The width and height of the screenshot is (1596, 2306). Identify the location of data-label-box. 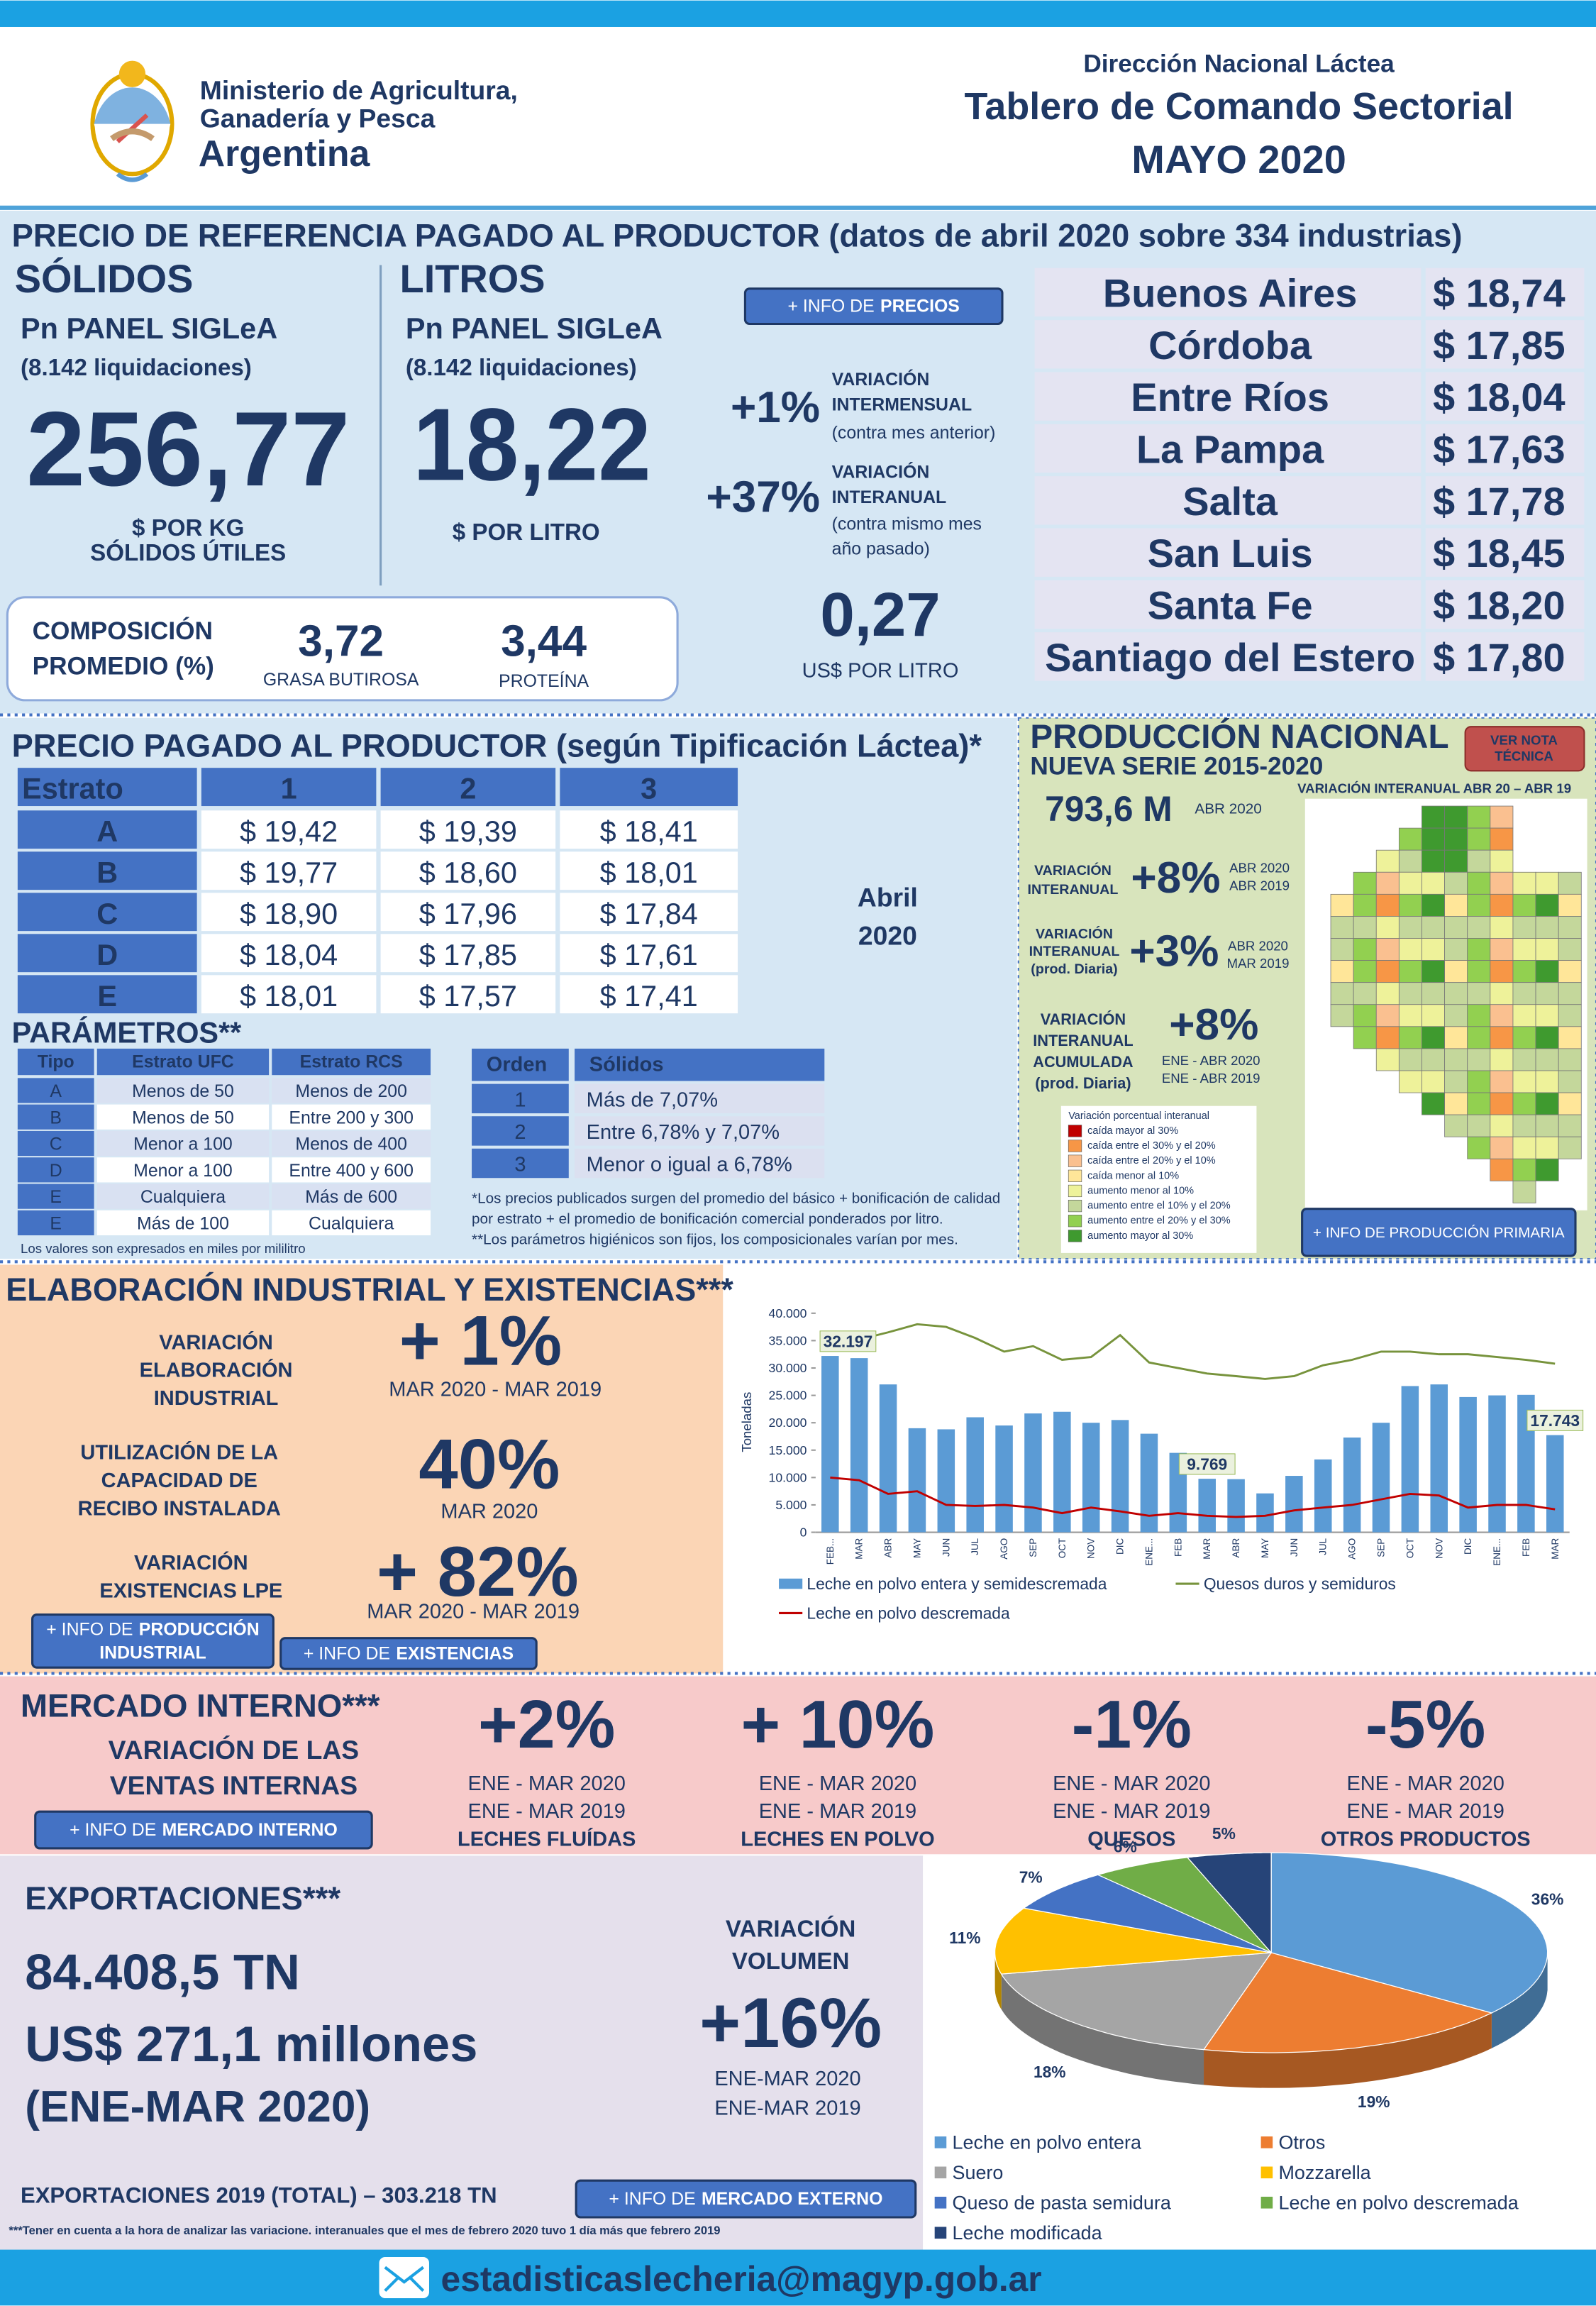
(1555, 1420).